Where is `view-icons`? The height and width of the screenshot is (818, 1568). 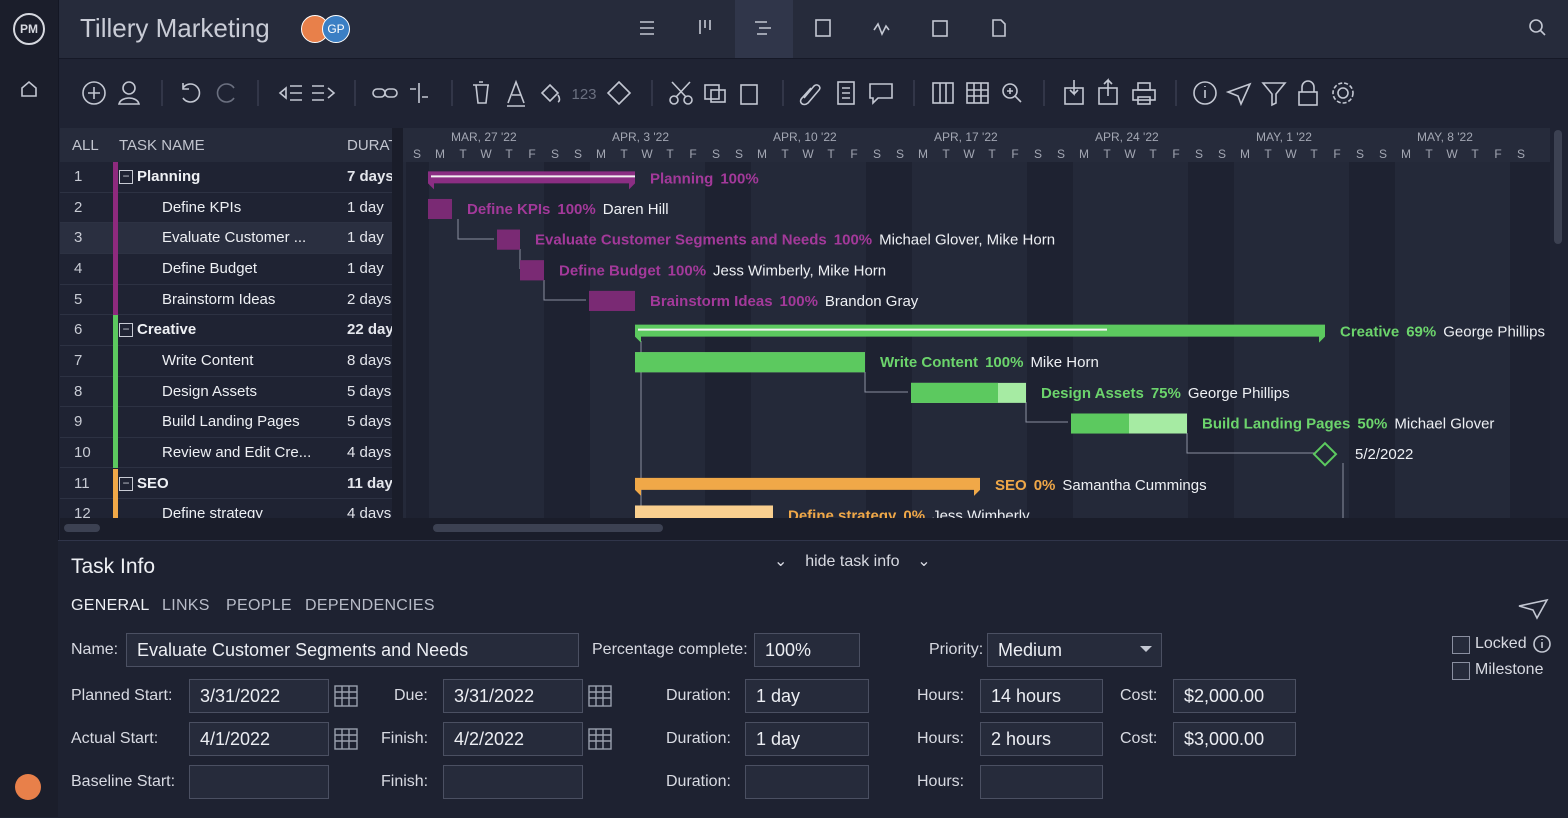 view-icons is located at coordinates (782, 73).